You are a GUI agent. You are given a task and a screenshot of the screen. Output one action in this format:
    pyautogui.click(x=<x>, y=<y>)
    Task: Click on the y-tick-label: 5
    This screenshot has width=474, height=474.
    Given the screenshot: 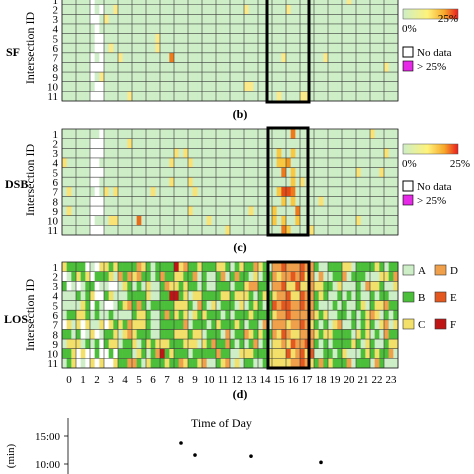 What is the action you would take?
    pyautogui.click(x=56, y=39)
    